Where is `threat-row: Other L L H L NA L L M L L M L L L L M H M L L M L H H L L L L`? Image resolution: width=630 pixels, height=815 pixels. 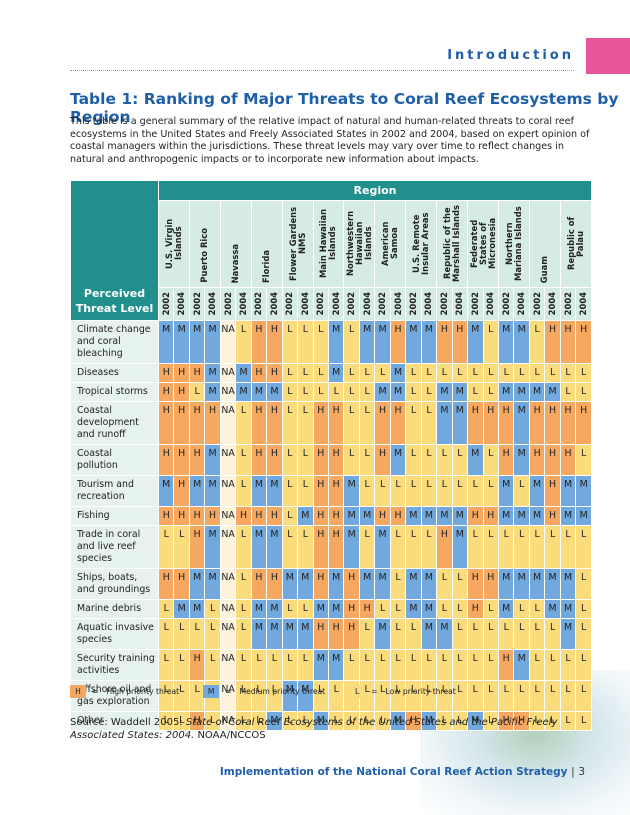
threat-row: Other L L H L NA L L M L L M L L L L M H M L L M L H H L L L L is located at coordinates (331, 721).